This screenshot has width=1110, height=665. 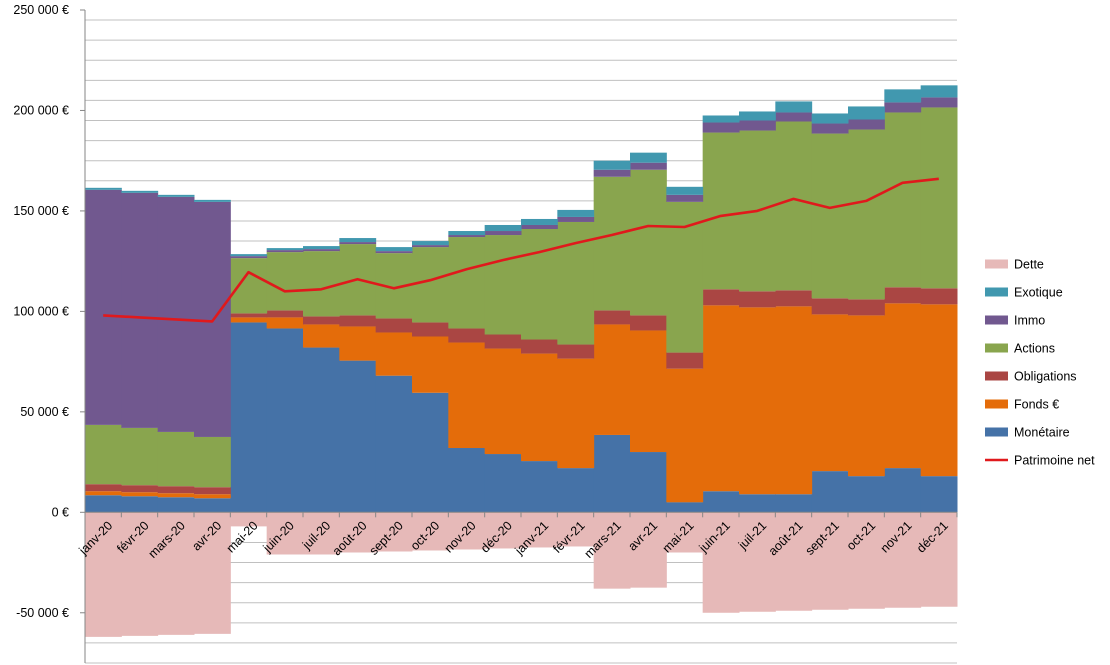 What do you see at coordinates (996, 264) in the screenshot?
I see `legend-swatch-dette` at bounding box center [996, 264].